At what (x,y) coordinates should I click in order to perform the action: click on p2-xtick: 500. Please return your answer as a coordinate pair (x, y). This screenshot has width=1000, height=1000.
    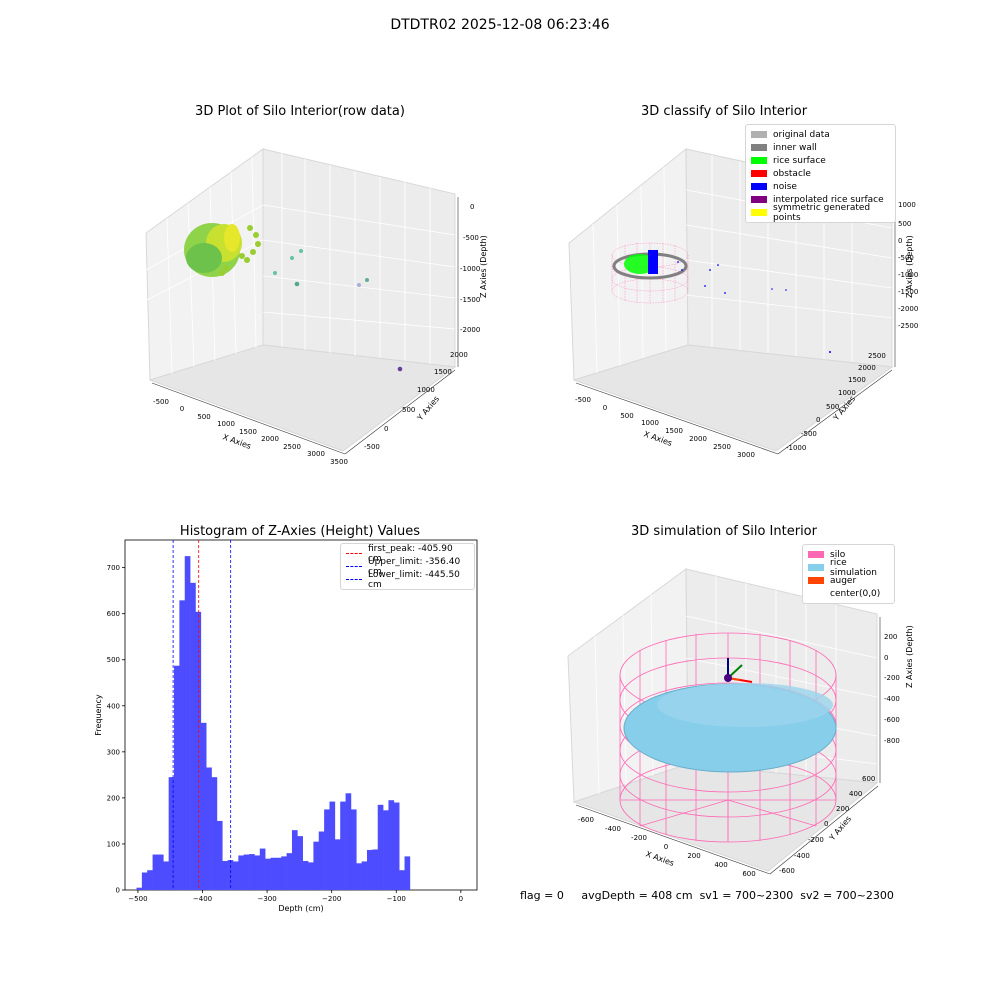
    Looking at the image, I should click on (626, 416).